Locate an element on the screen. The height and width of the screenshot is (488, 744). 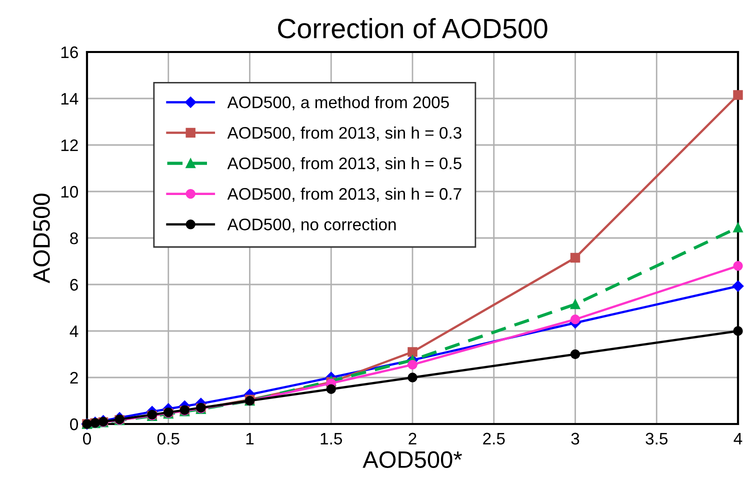
y-tick-label: 2 is located at coordinates (74, 378).